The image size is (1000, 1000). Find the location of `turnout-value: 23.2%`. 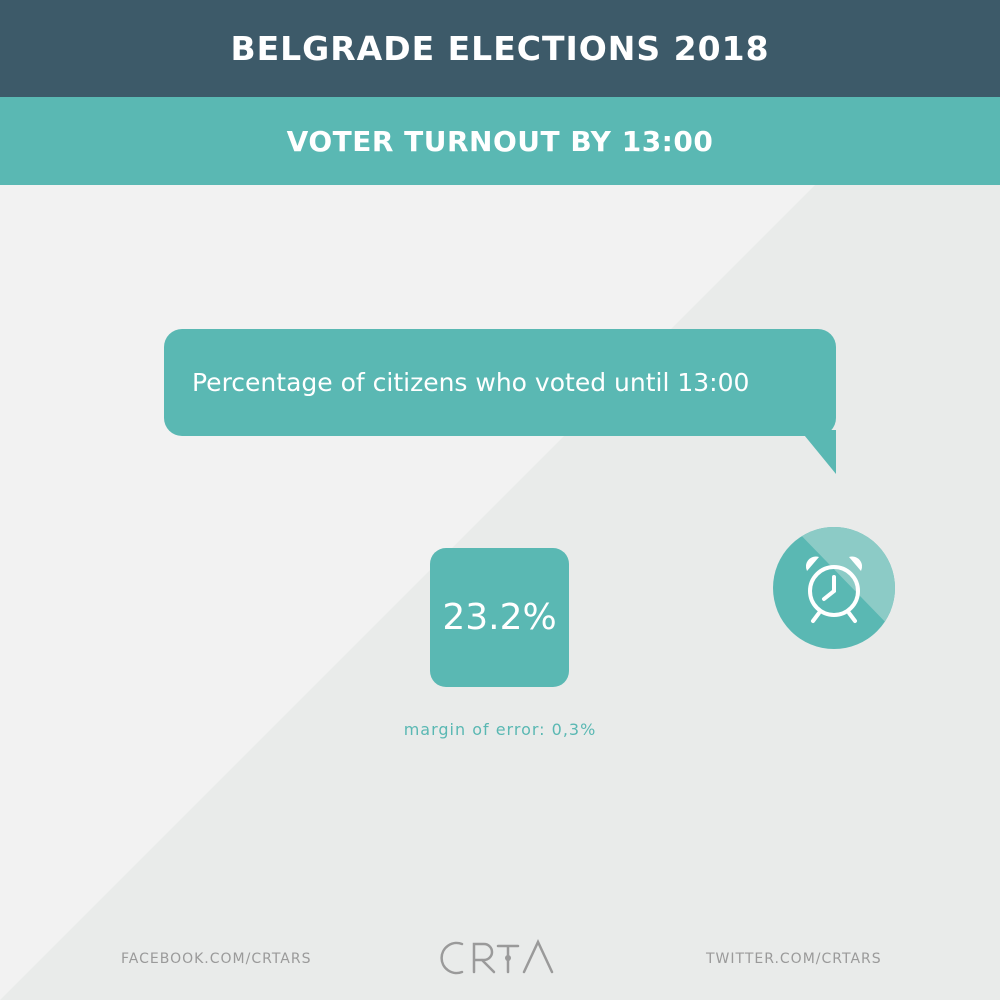

turnout-value: 23.2% is located at coordinates (499, 617).